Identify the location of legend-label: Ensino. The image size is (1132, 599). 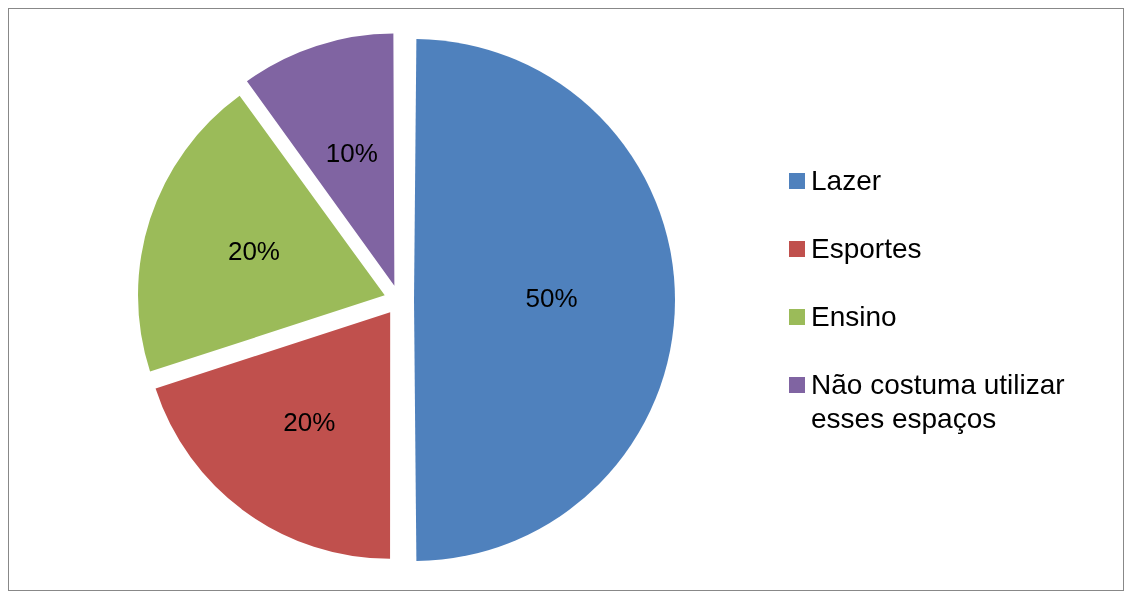
(854, 316).